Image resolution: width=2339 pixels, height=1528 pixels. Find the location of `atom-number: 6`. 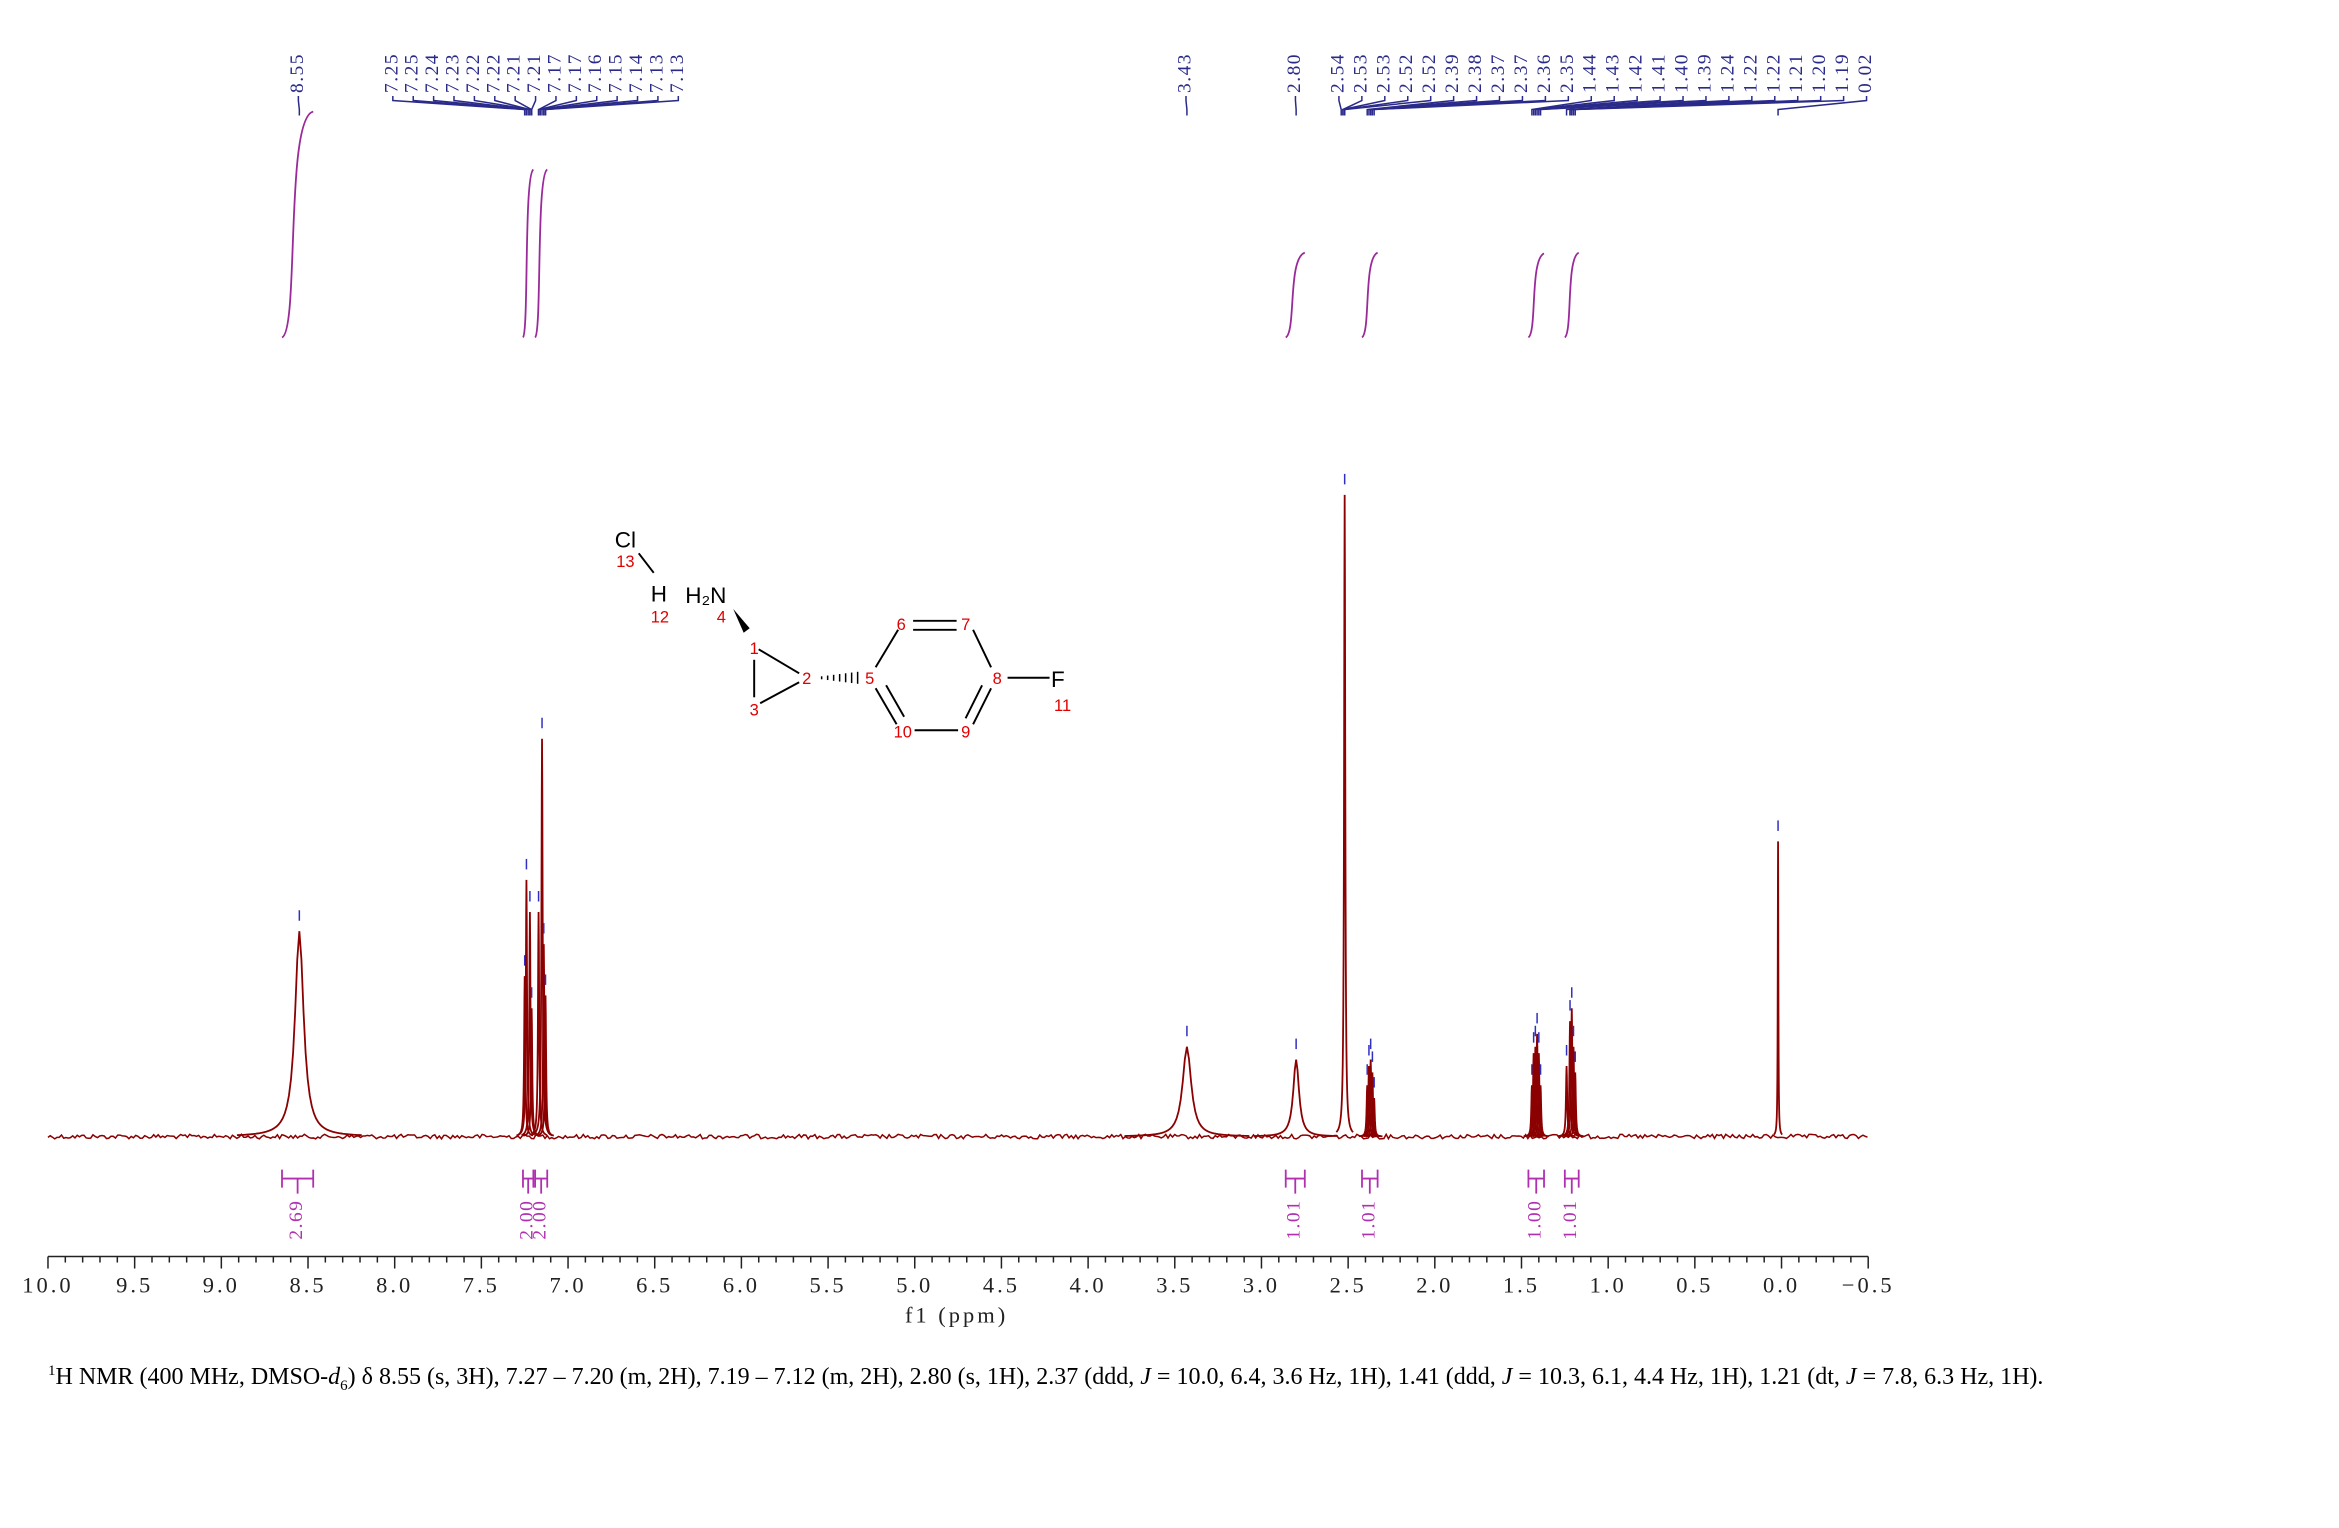

atom-number: 6 is located at coordinates (901, 625).